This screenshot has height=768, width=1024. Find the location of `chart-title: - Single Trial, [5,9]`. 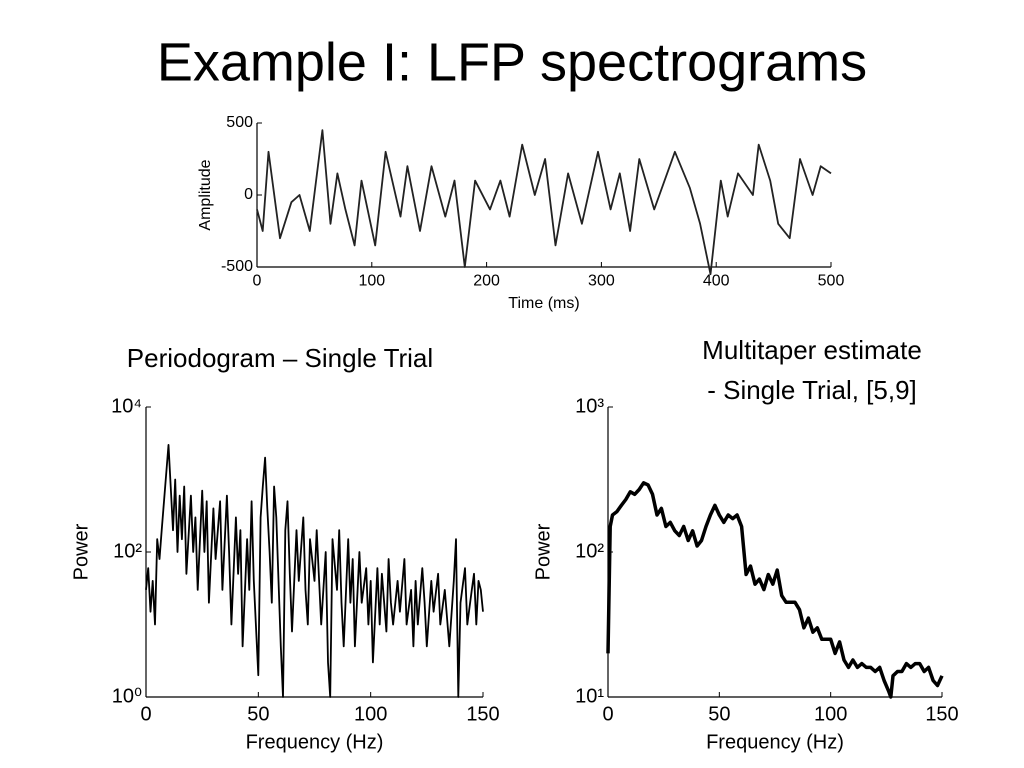

chart-title: - Single Trial, [5,9] is located at coordinates (812, 390).